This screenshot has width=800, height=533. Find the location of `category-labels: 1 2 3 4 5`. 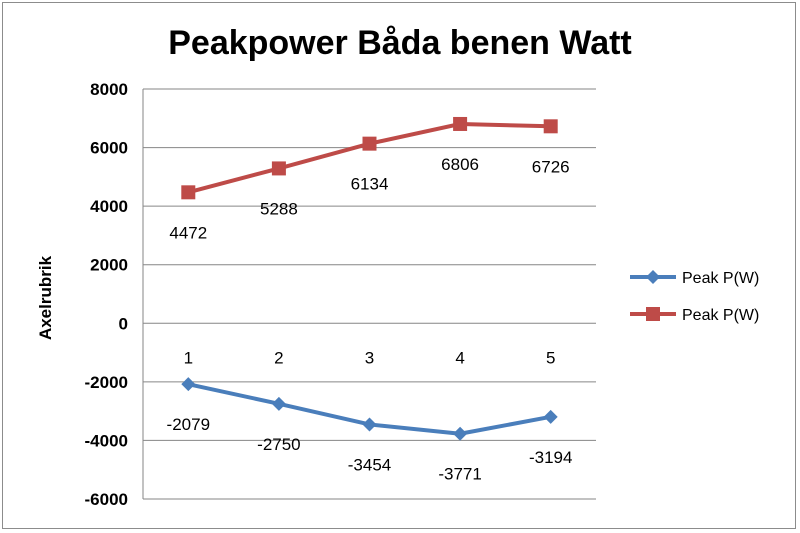

category-labels: 1 2 3 4 5 is located at coordinates (370, 357).